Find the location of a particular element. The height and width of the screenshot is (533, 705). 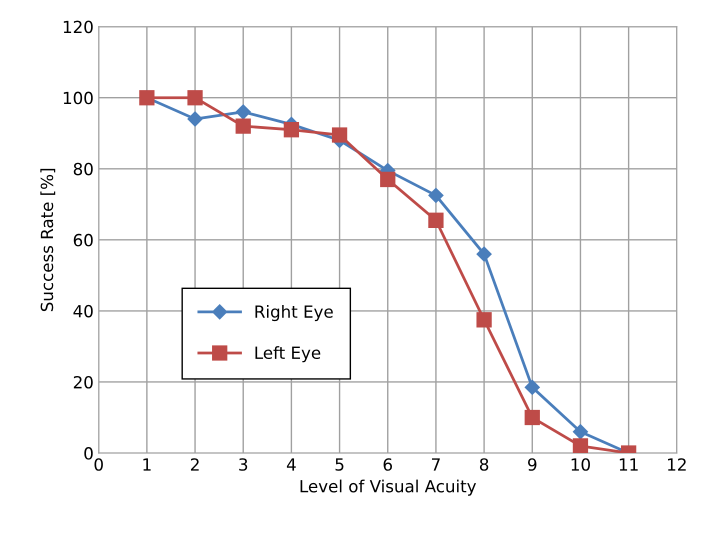

x-tick-label: 2 is located at coordinates (194, 464).